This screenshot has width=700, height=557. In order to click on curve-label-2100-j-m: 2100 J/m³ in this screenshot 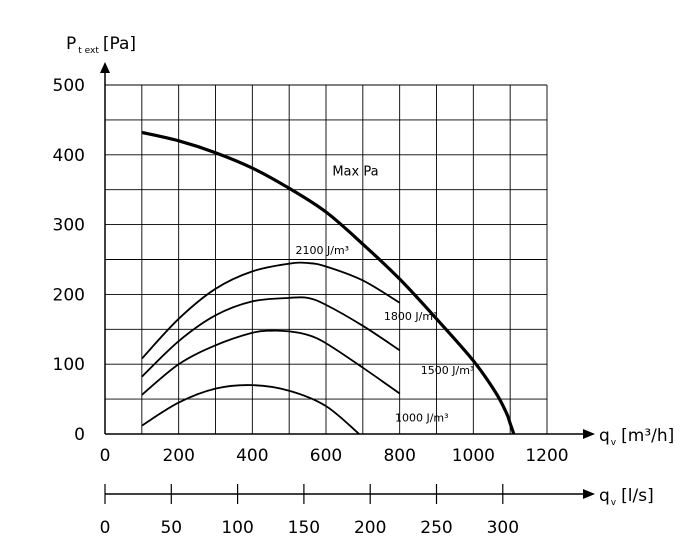, I will do `click(323, 250)`.